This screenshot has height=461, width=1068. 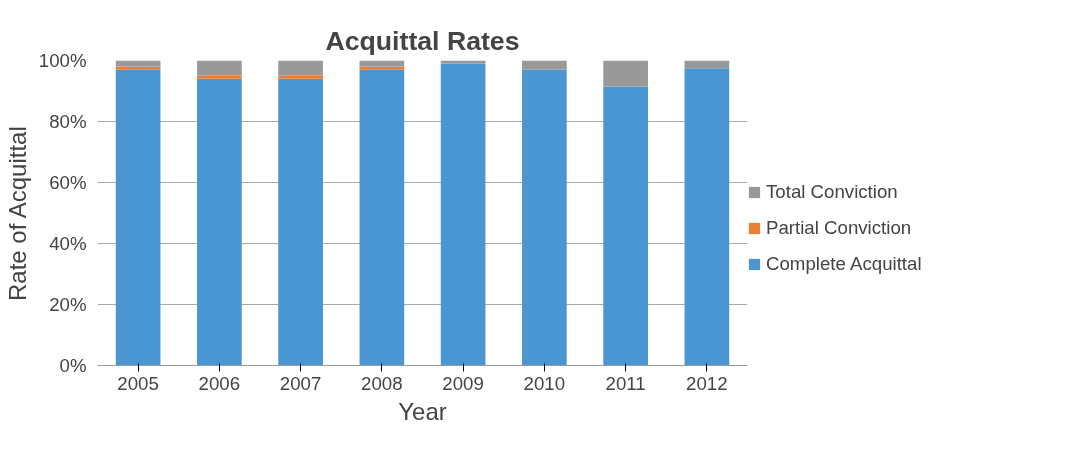 I want to click on y-tick-label: 0%, so click(x=73, y=365).